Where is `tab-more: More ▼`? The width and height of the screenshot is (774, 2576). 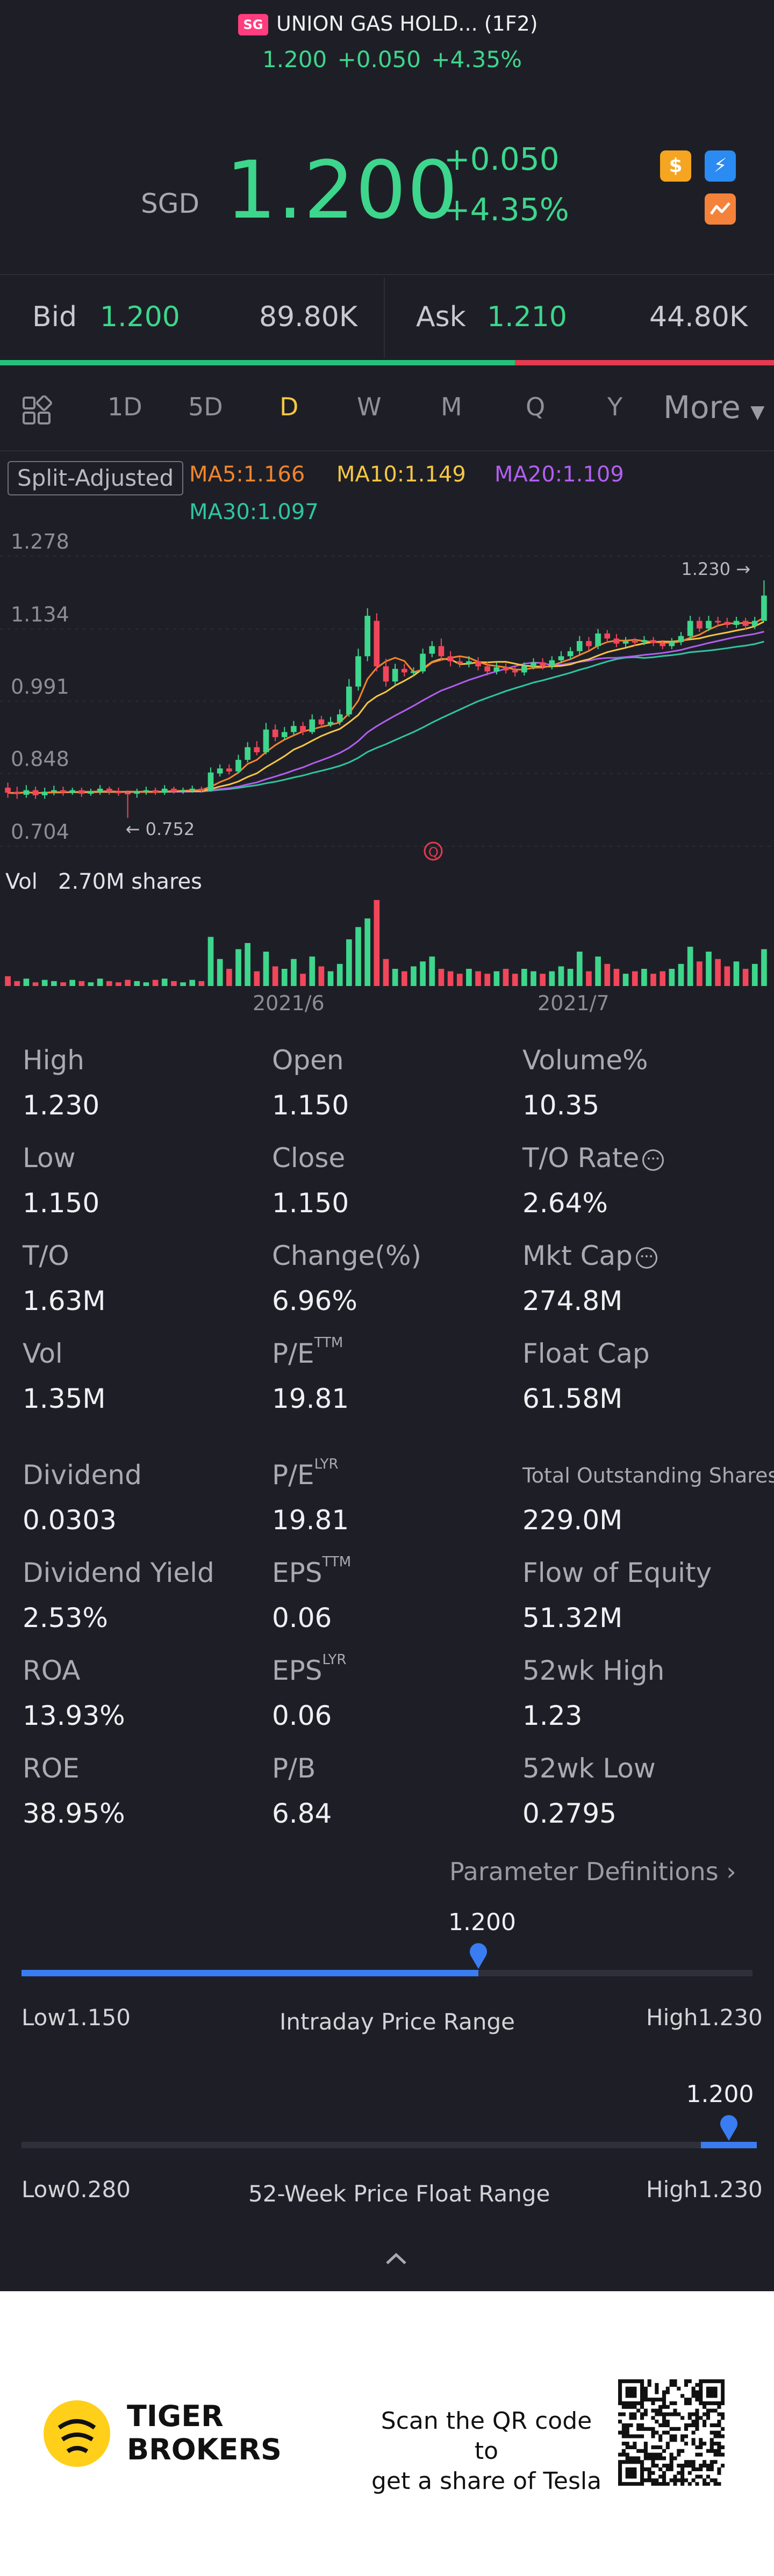
tab-more: More ▼ is located at coordinates (713, 407).